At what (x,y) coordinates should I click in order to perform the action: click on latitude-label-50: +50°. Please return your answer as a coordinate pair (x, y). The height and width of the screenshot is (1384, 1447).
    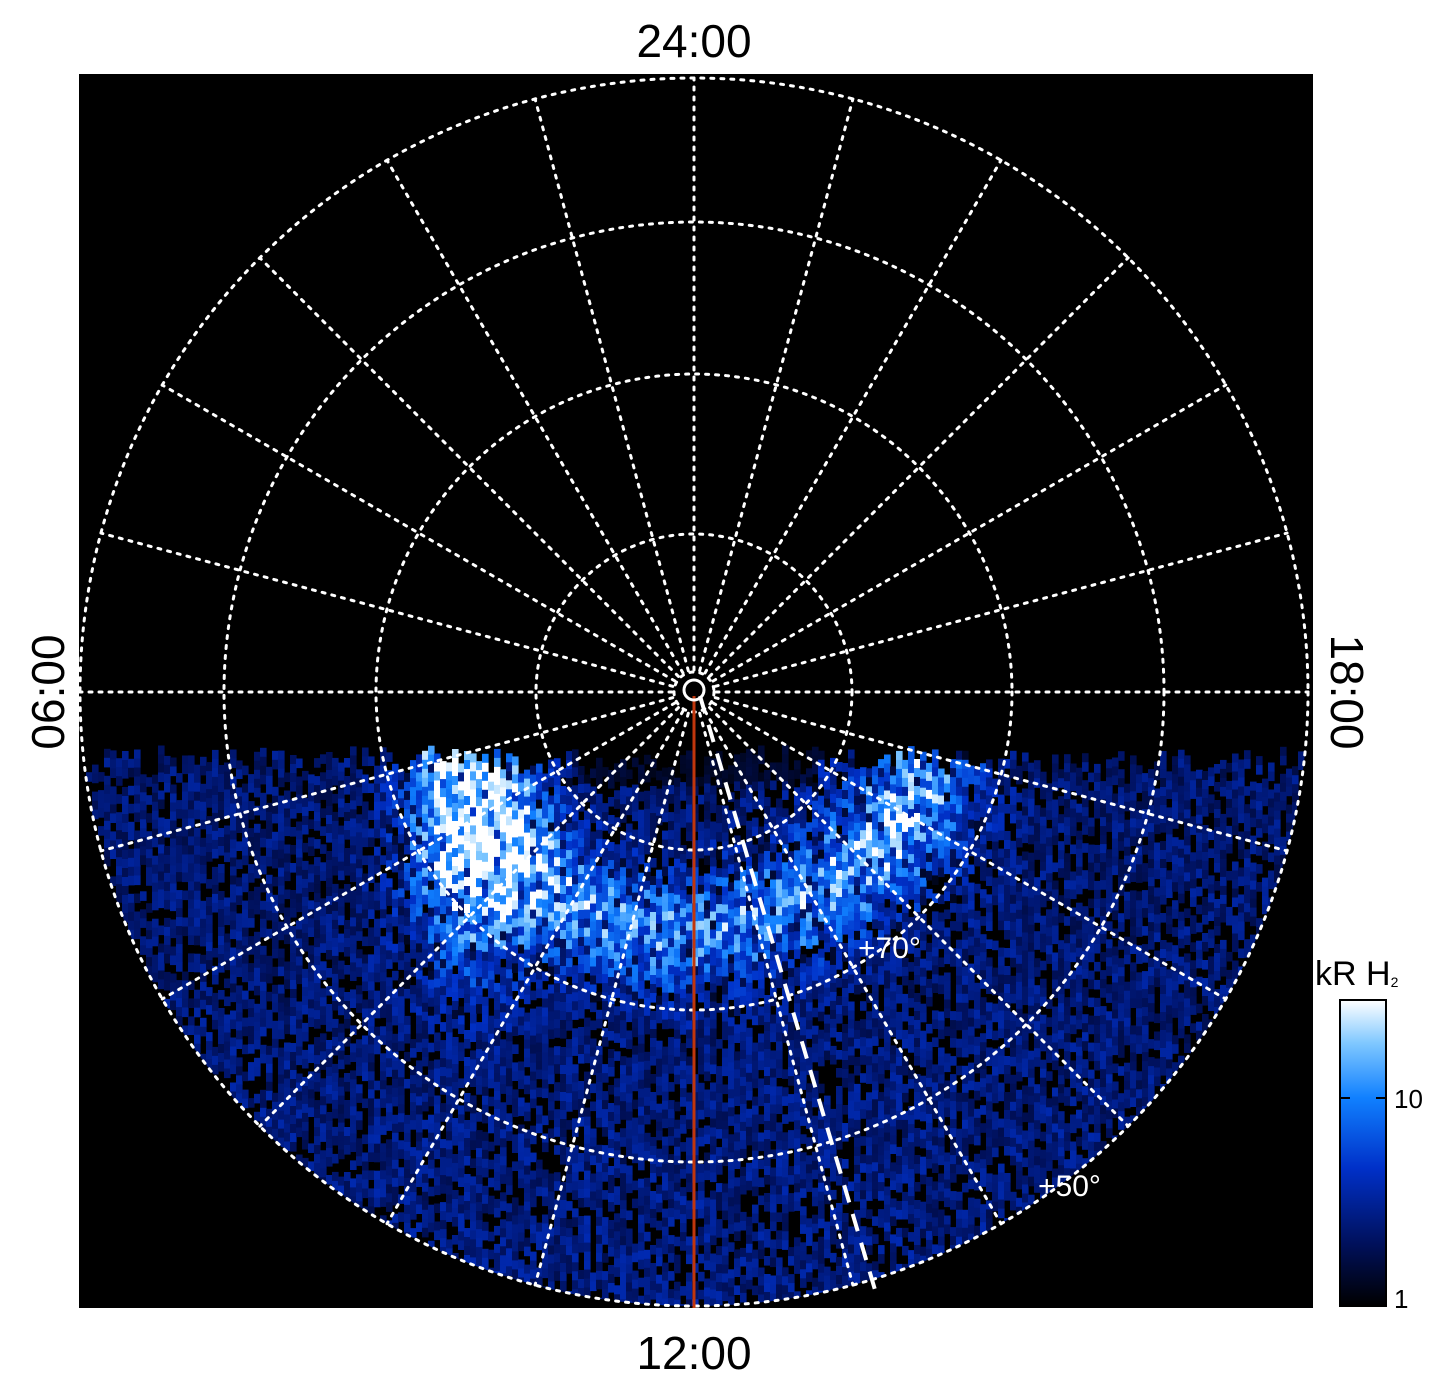
    Looking at the image, I should click on (1069, 1186).